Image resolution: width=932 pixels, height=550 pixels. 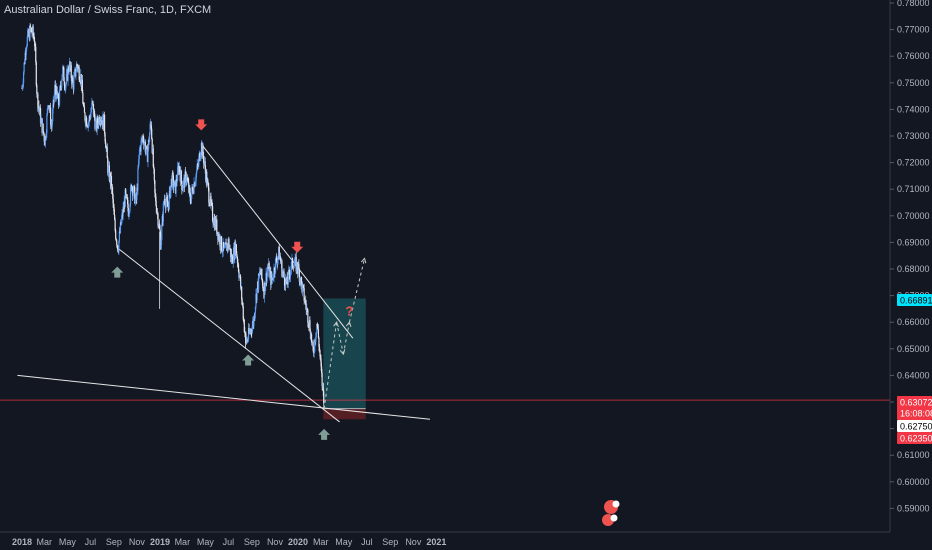 What do you see at coordinates (913, 269) in the screenshot?
I see `price-tick-label: 0.68000` at bounding box center [913, 269].